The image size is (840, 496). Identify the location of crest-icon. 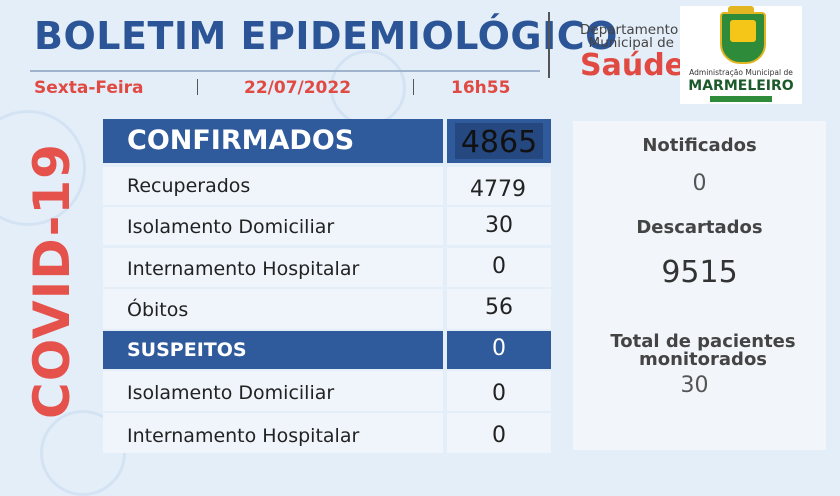
(743, 38).